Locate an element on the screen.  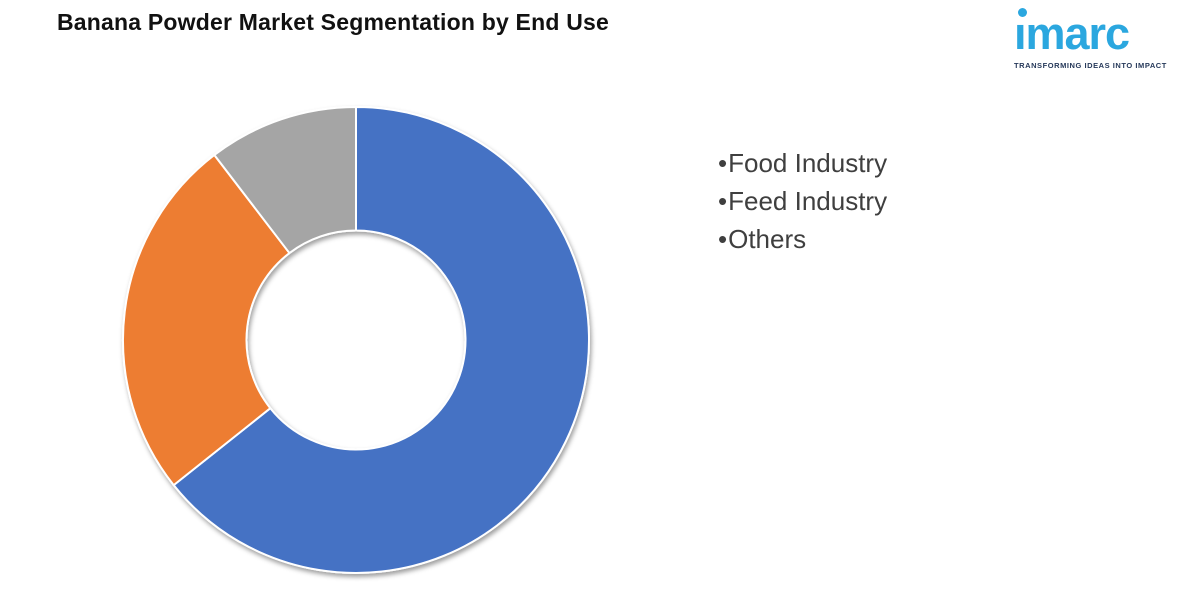
imarc-logo-wordmark: ımarc is located at coordinates (1090, 33).